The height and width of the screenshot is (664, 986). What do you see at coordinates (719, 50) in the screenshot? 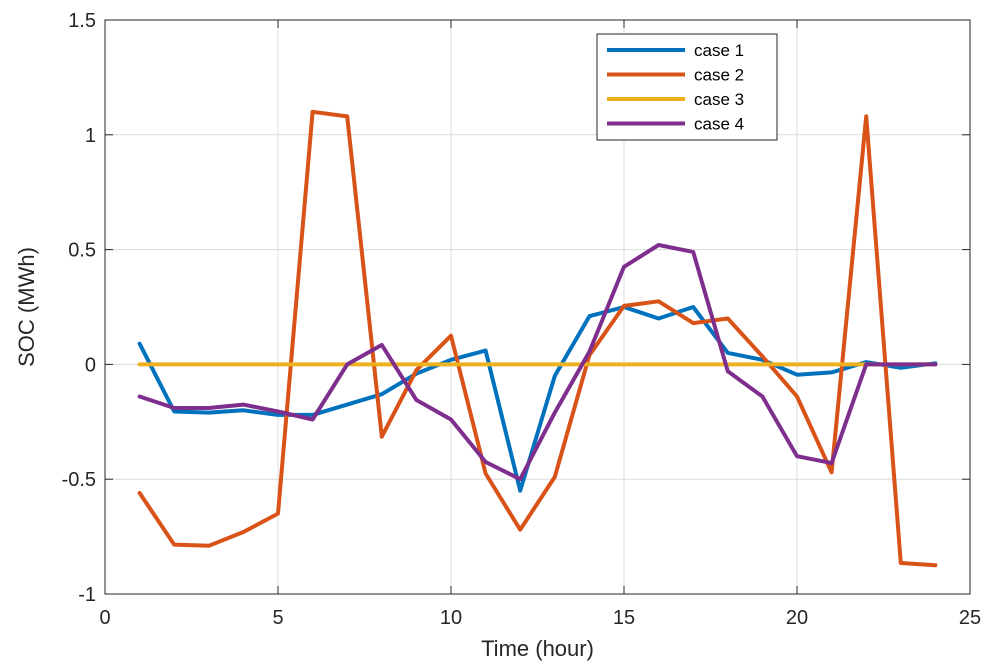
I see `legend-label: case 1` at bounding box center [719, 50].